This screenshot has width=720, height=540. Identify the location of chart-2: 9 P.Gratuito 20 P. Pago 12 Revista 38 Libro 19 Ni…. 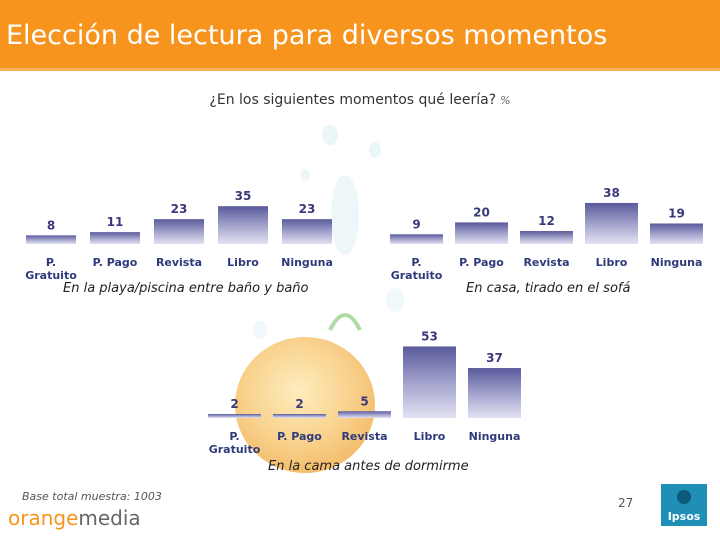
(546, 234).